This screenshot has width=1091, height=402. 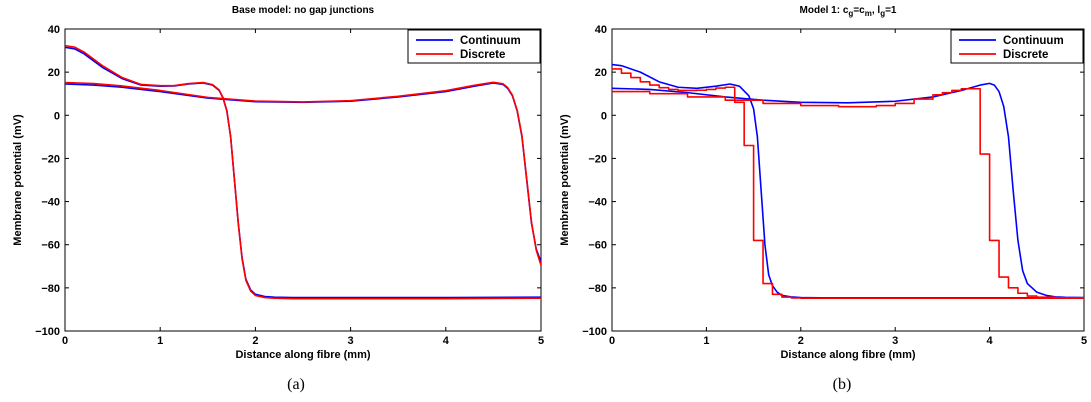 I want to click on panel-caption: (b), so click(x=842, y=384).